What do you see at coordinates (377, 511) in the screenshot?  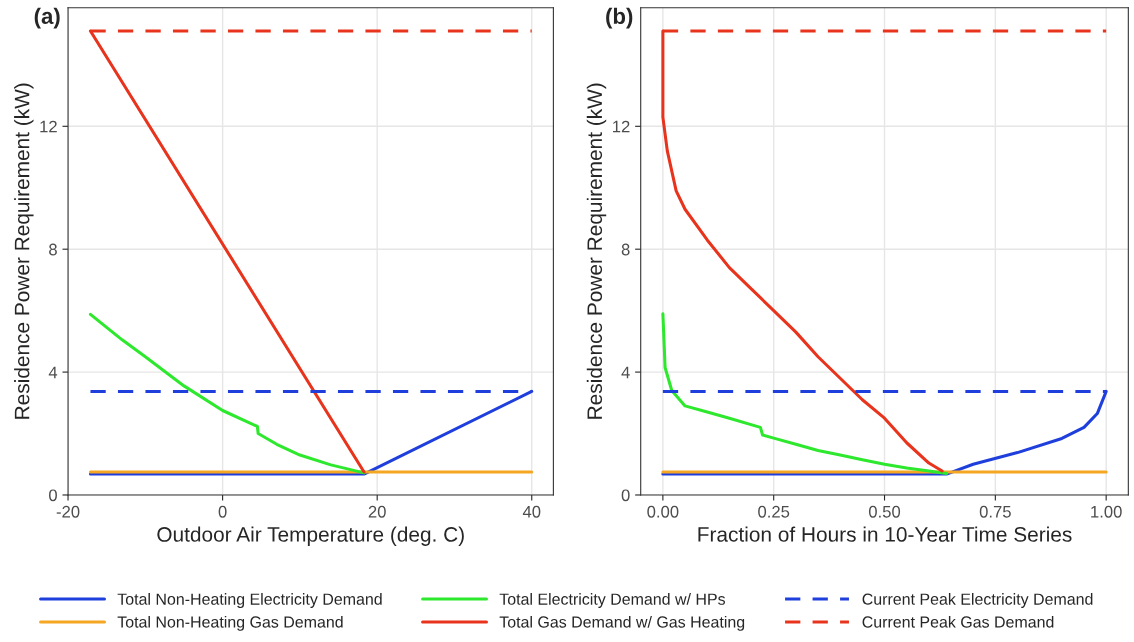 I see `x-tick-label: 20` at bounding box center [377, 511].